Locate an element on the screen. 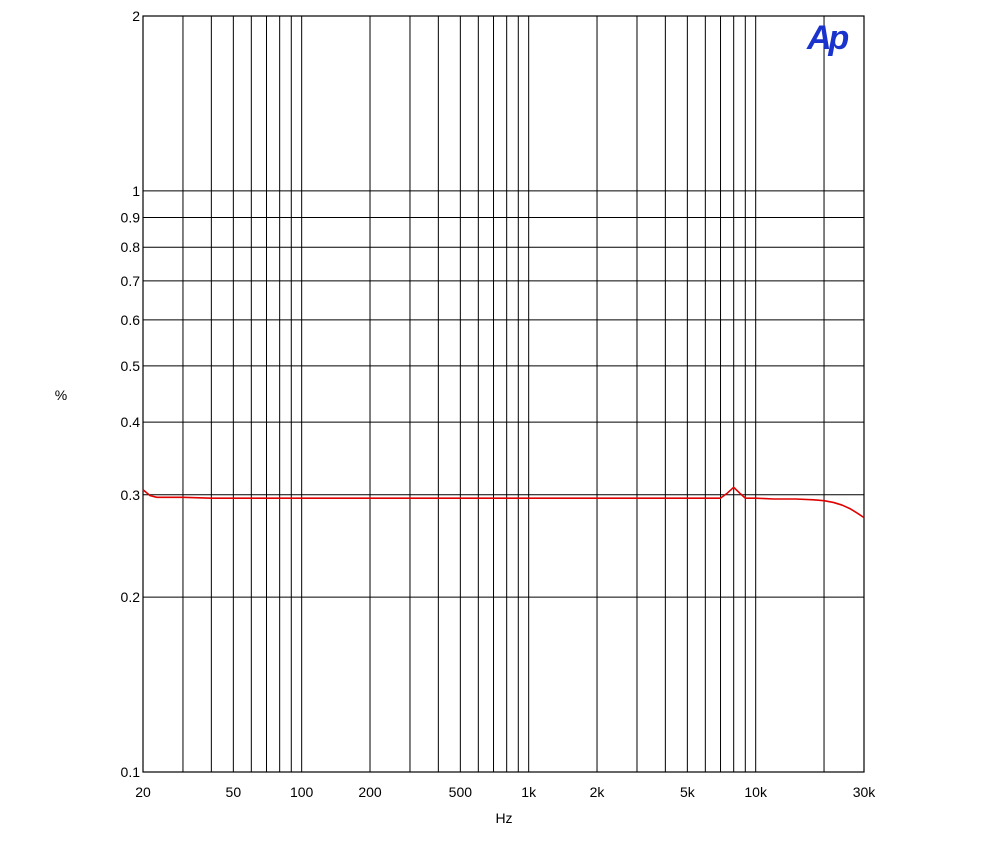 This screenshot has height=853, width=1001. y-tick-label: 1 is located at coordinates (136, 191).